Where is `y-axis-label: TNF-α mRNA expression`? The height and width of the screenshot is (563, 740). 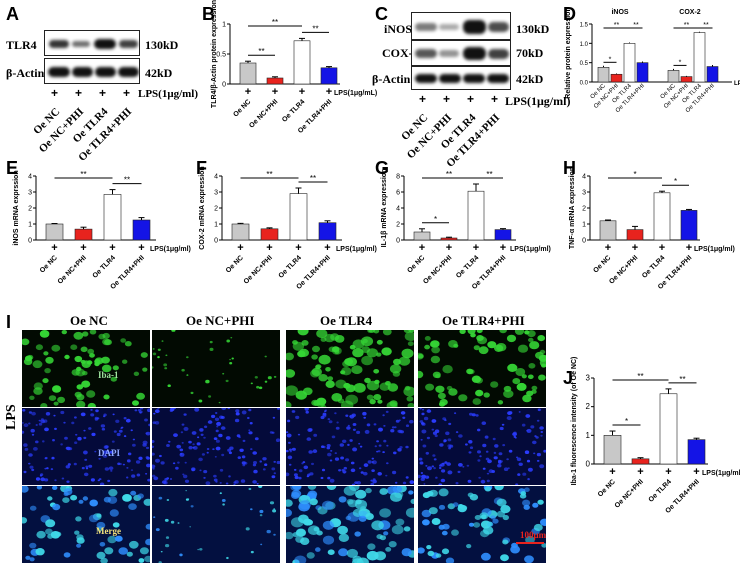 y-axis-label: TNF-α mRNA expression is located at coordinates (572, 208).